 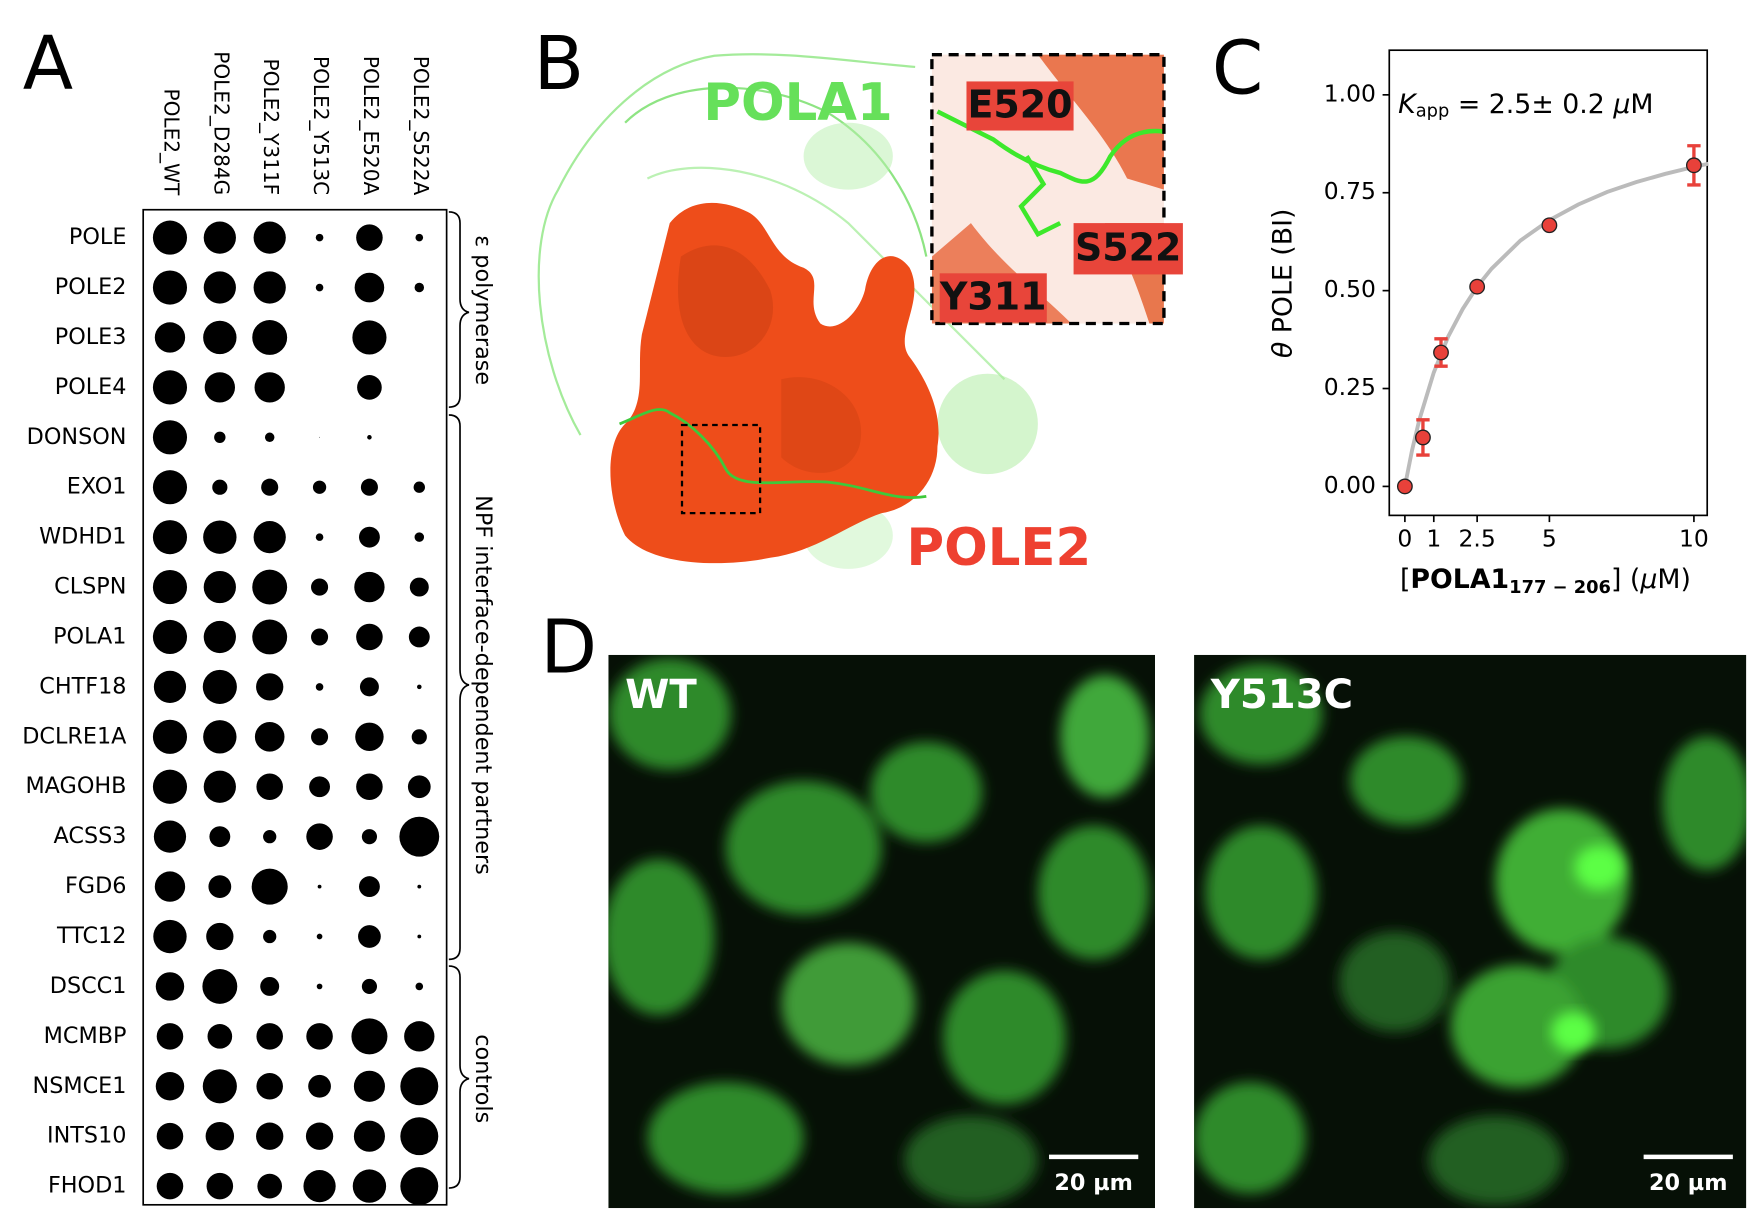 What do you see at coordinates (1405, 579) in the screenshot?
I see `label-part: [` at bounding box center [1405, 579].